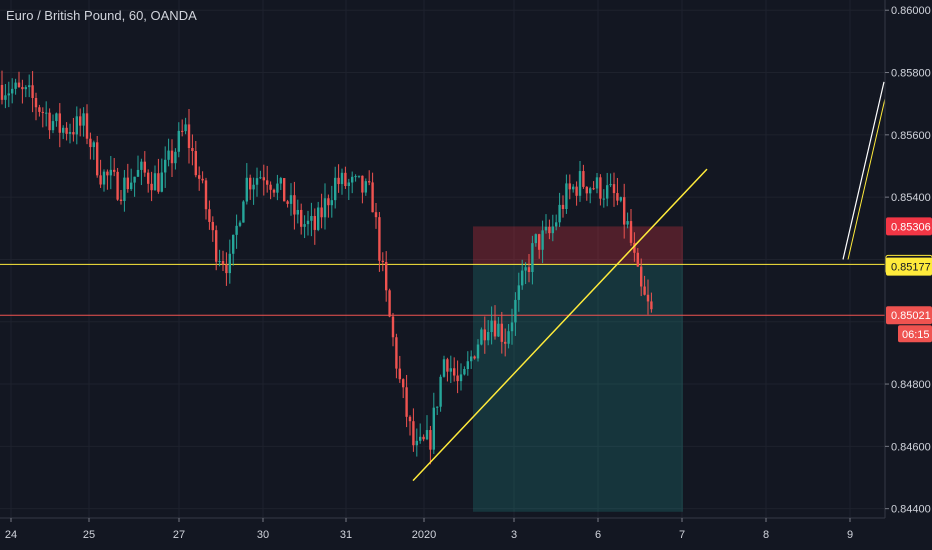  What do you see at coordinates (909, 315) in the screenshot?
I see `price-marker-box` at bounding box center [909, 315].